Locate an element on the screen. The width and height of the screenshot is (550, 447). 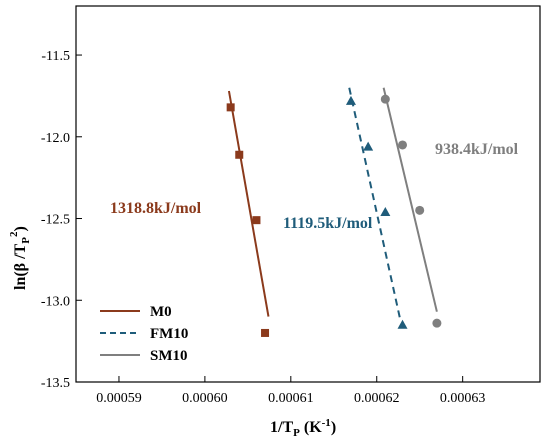
y-tick-label: -12.0 is located at coordinates (55, 138).